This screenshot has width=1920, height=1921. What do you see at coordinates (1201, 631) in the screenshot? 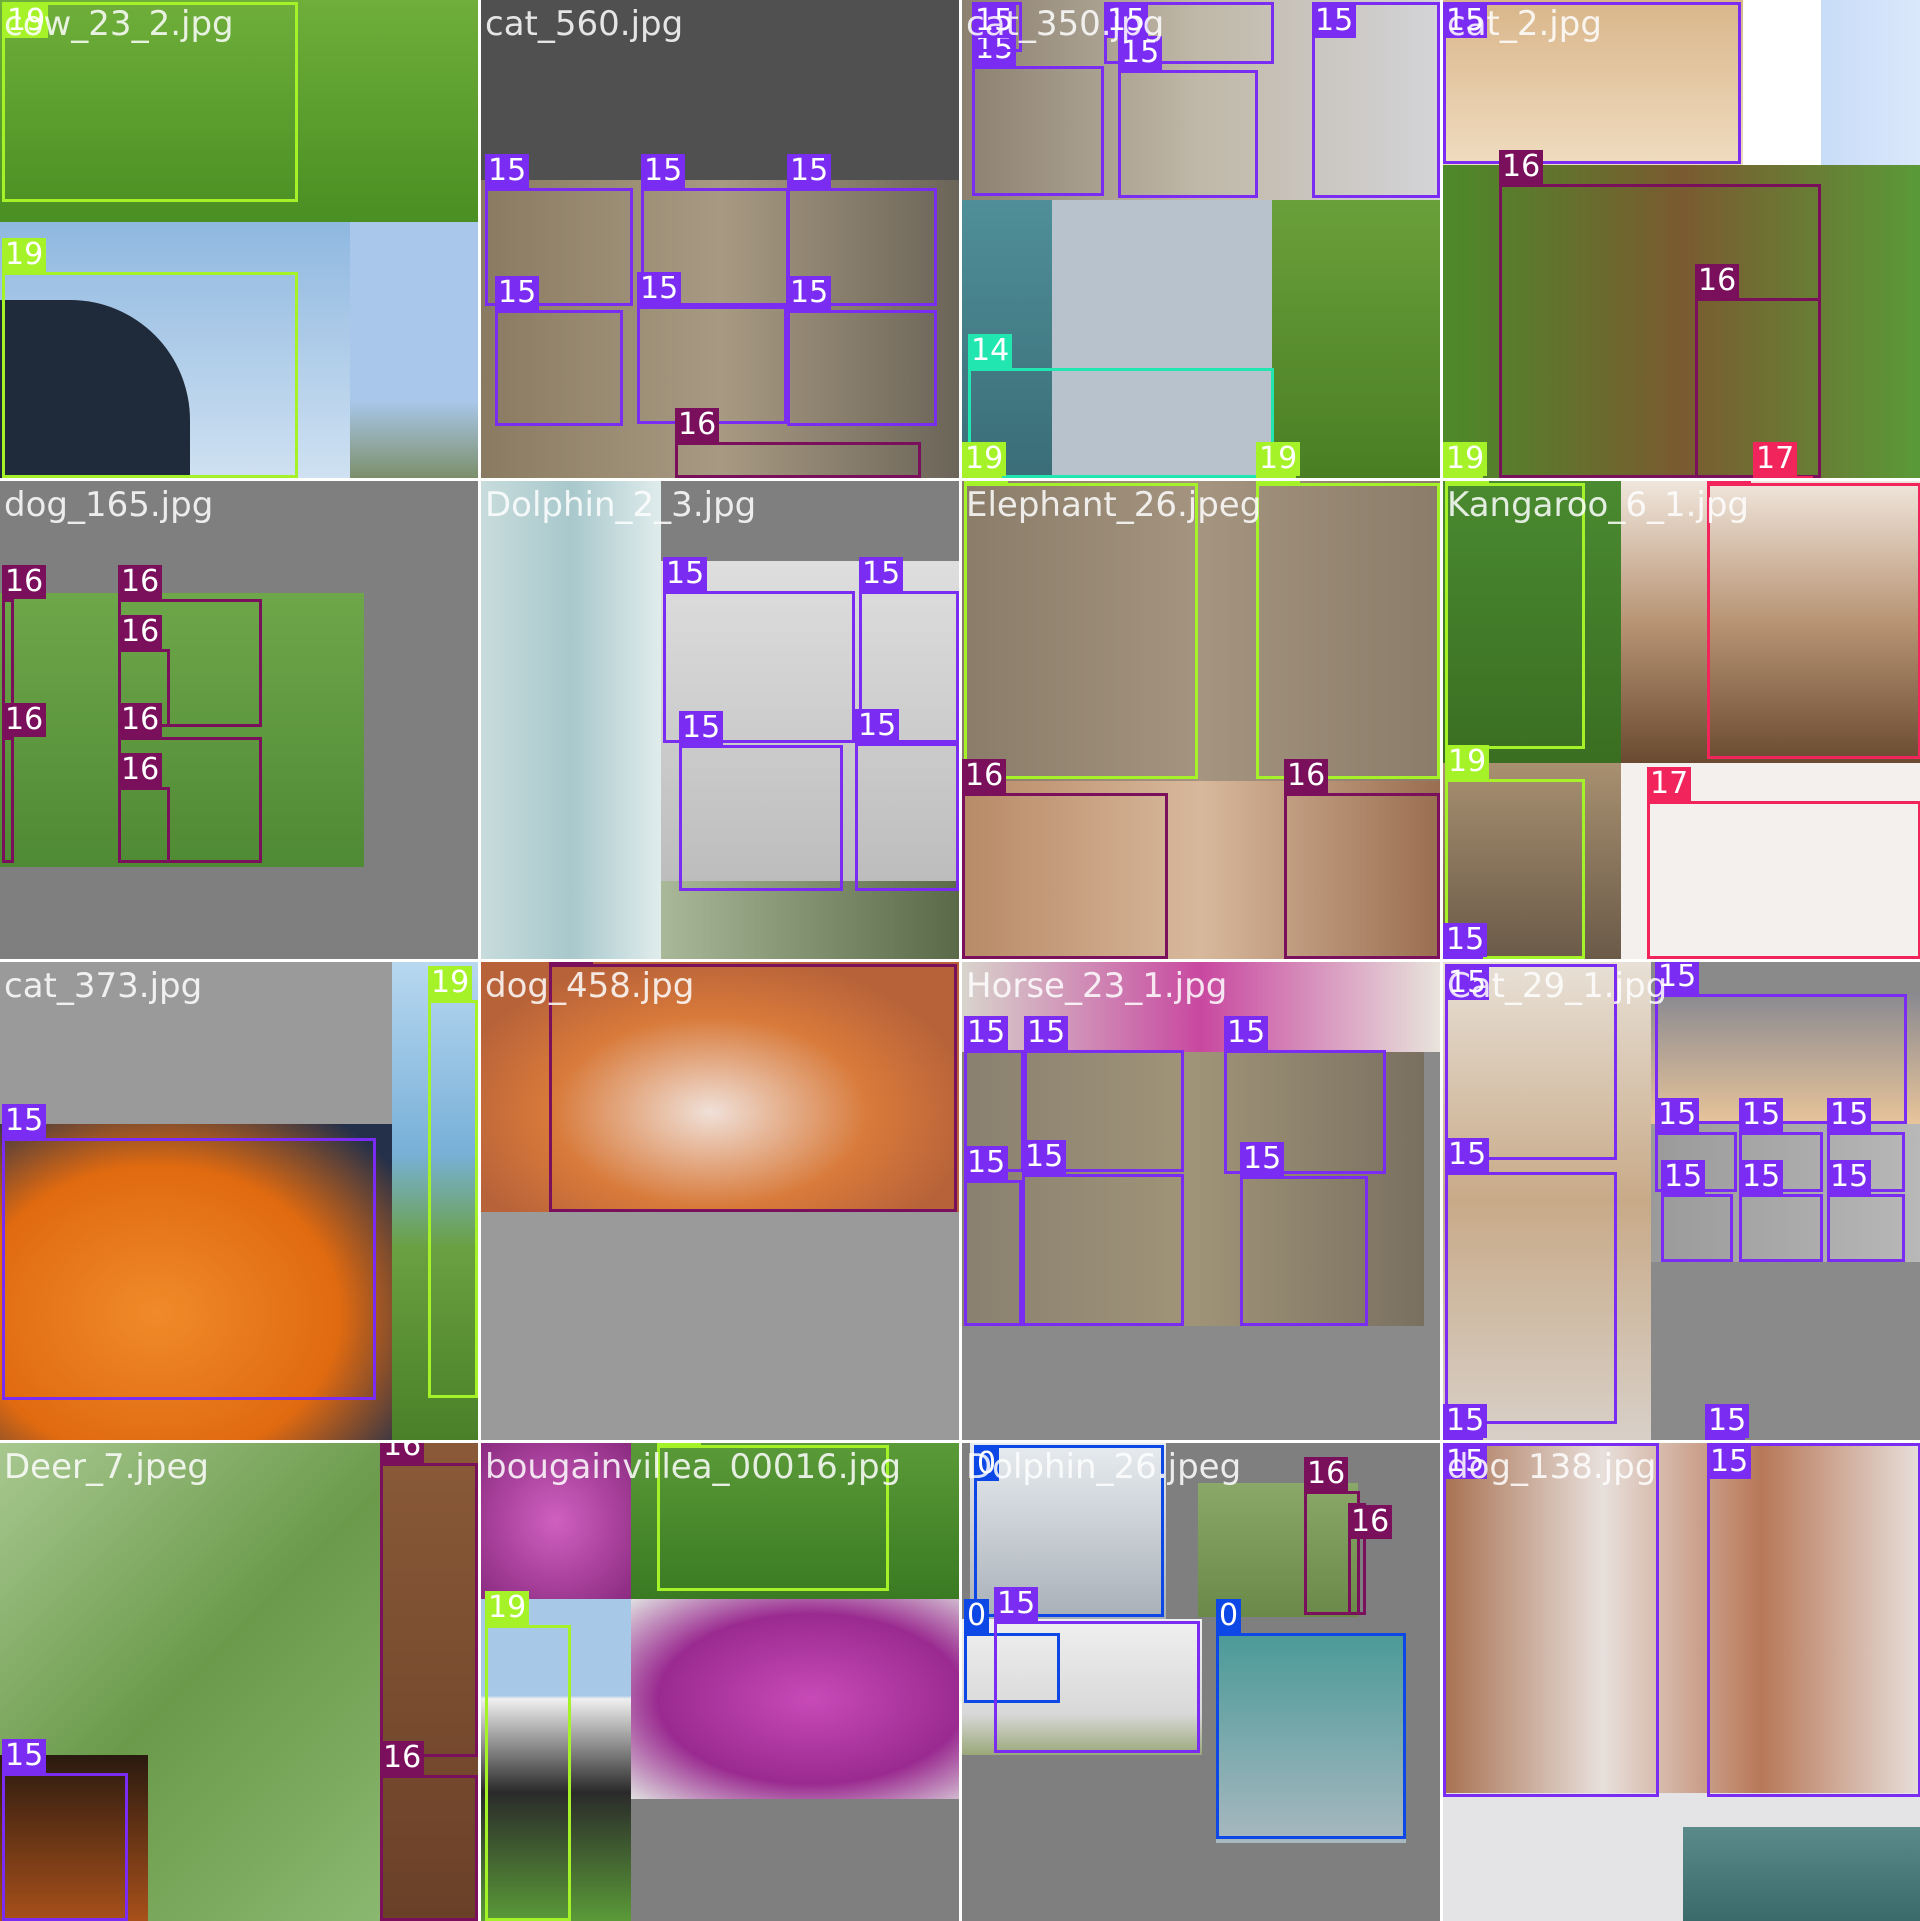
I see `elephant-photo` at bounding box center [1201, 631].